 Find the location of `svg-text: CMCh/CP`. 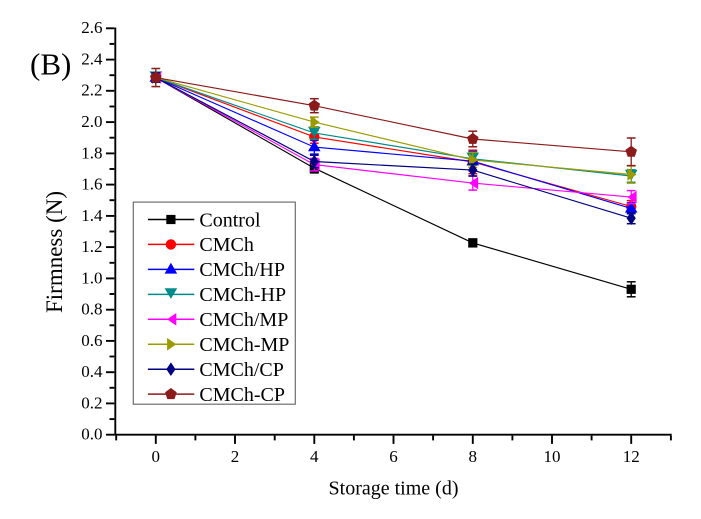

svg-text: CMCh/CP is located at coordinates (241, 370).